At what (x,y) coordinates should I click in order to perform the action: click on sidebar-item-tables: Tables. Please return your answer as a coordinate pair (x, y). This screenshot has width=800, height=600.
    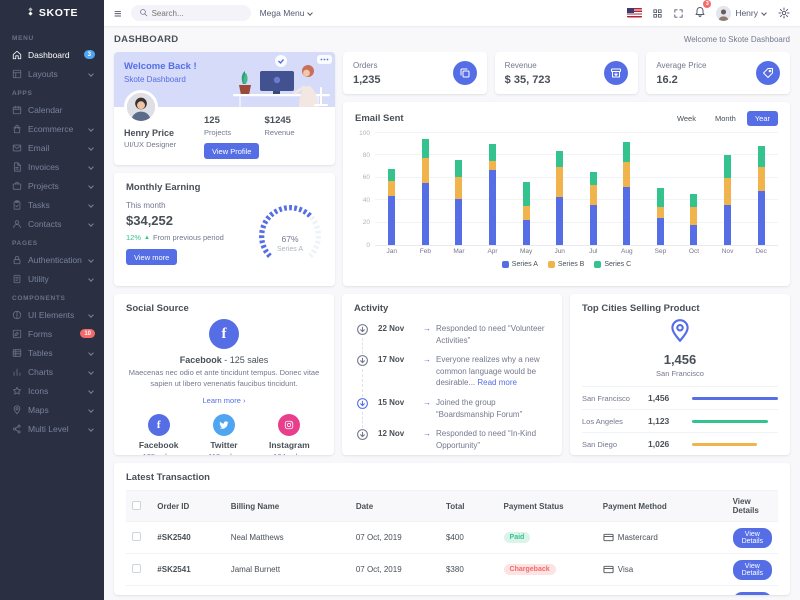
    Looking at the image, I should click on (52, 352).